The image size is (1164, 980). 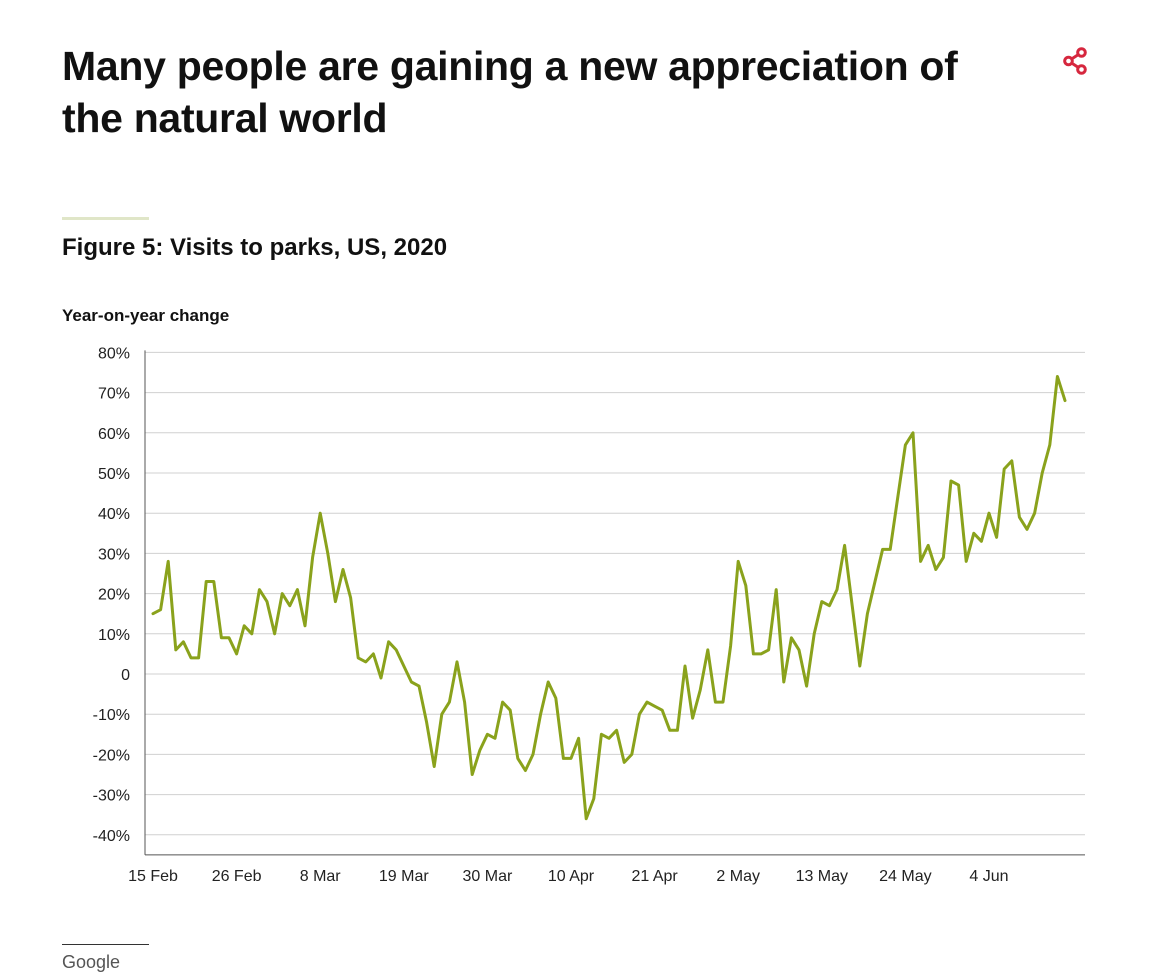 I want to click on share-button, so click(x=1075, y=61).